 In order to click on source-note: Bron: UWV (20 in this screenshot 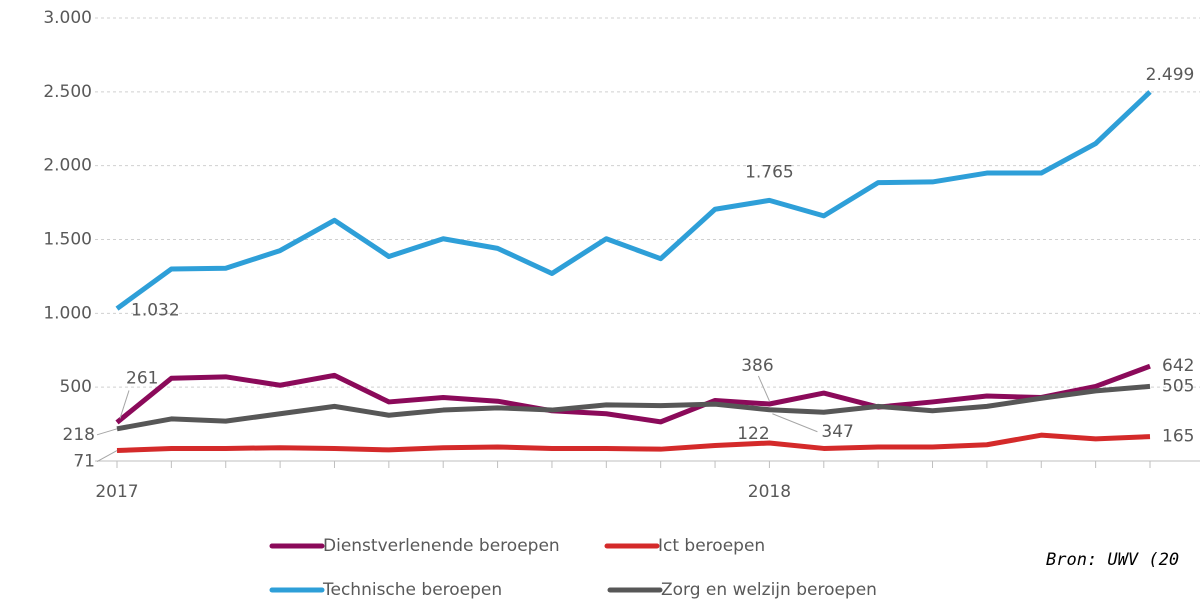, I will do `click(1112, 560)`.